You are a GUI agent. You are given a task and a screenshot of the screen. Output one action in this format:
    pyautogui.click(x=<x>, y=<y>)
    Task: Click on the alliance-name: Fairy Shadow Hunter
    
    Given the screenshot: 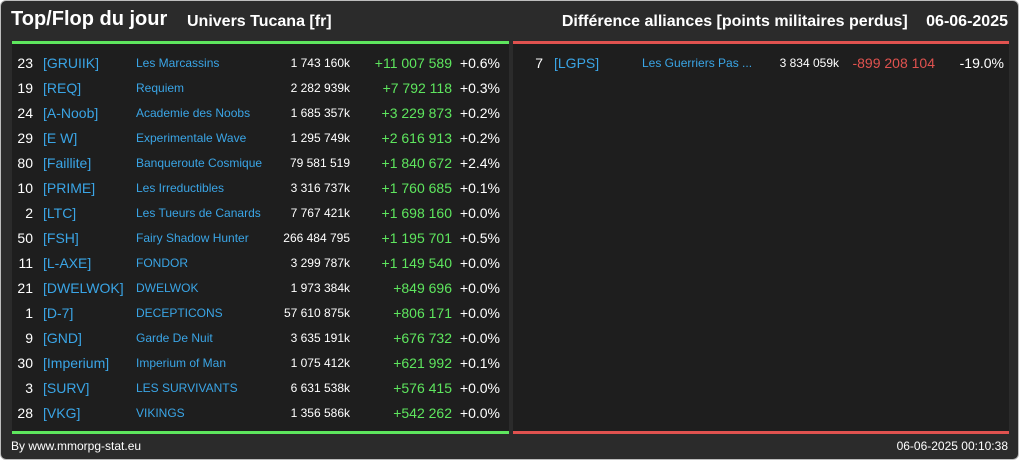 What is the action you would take?
    pyautogui.click(x=192, y=238)
    